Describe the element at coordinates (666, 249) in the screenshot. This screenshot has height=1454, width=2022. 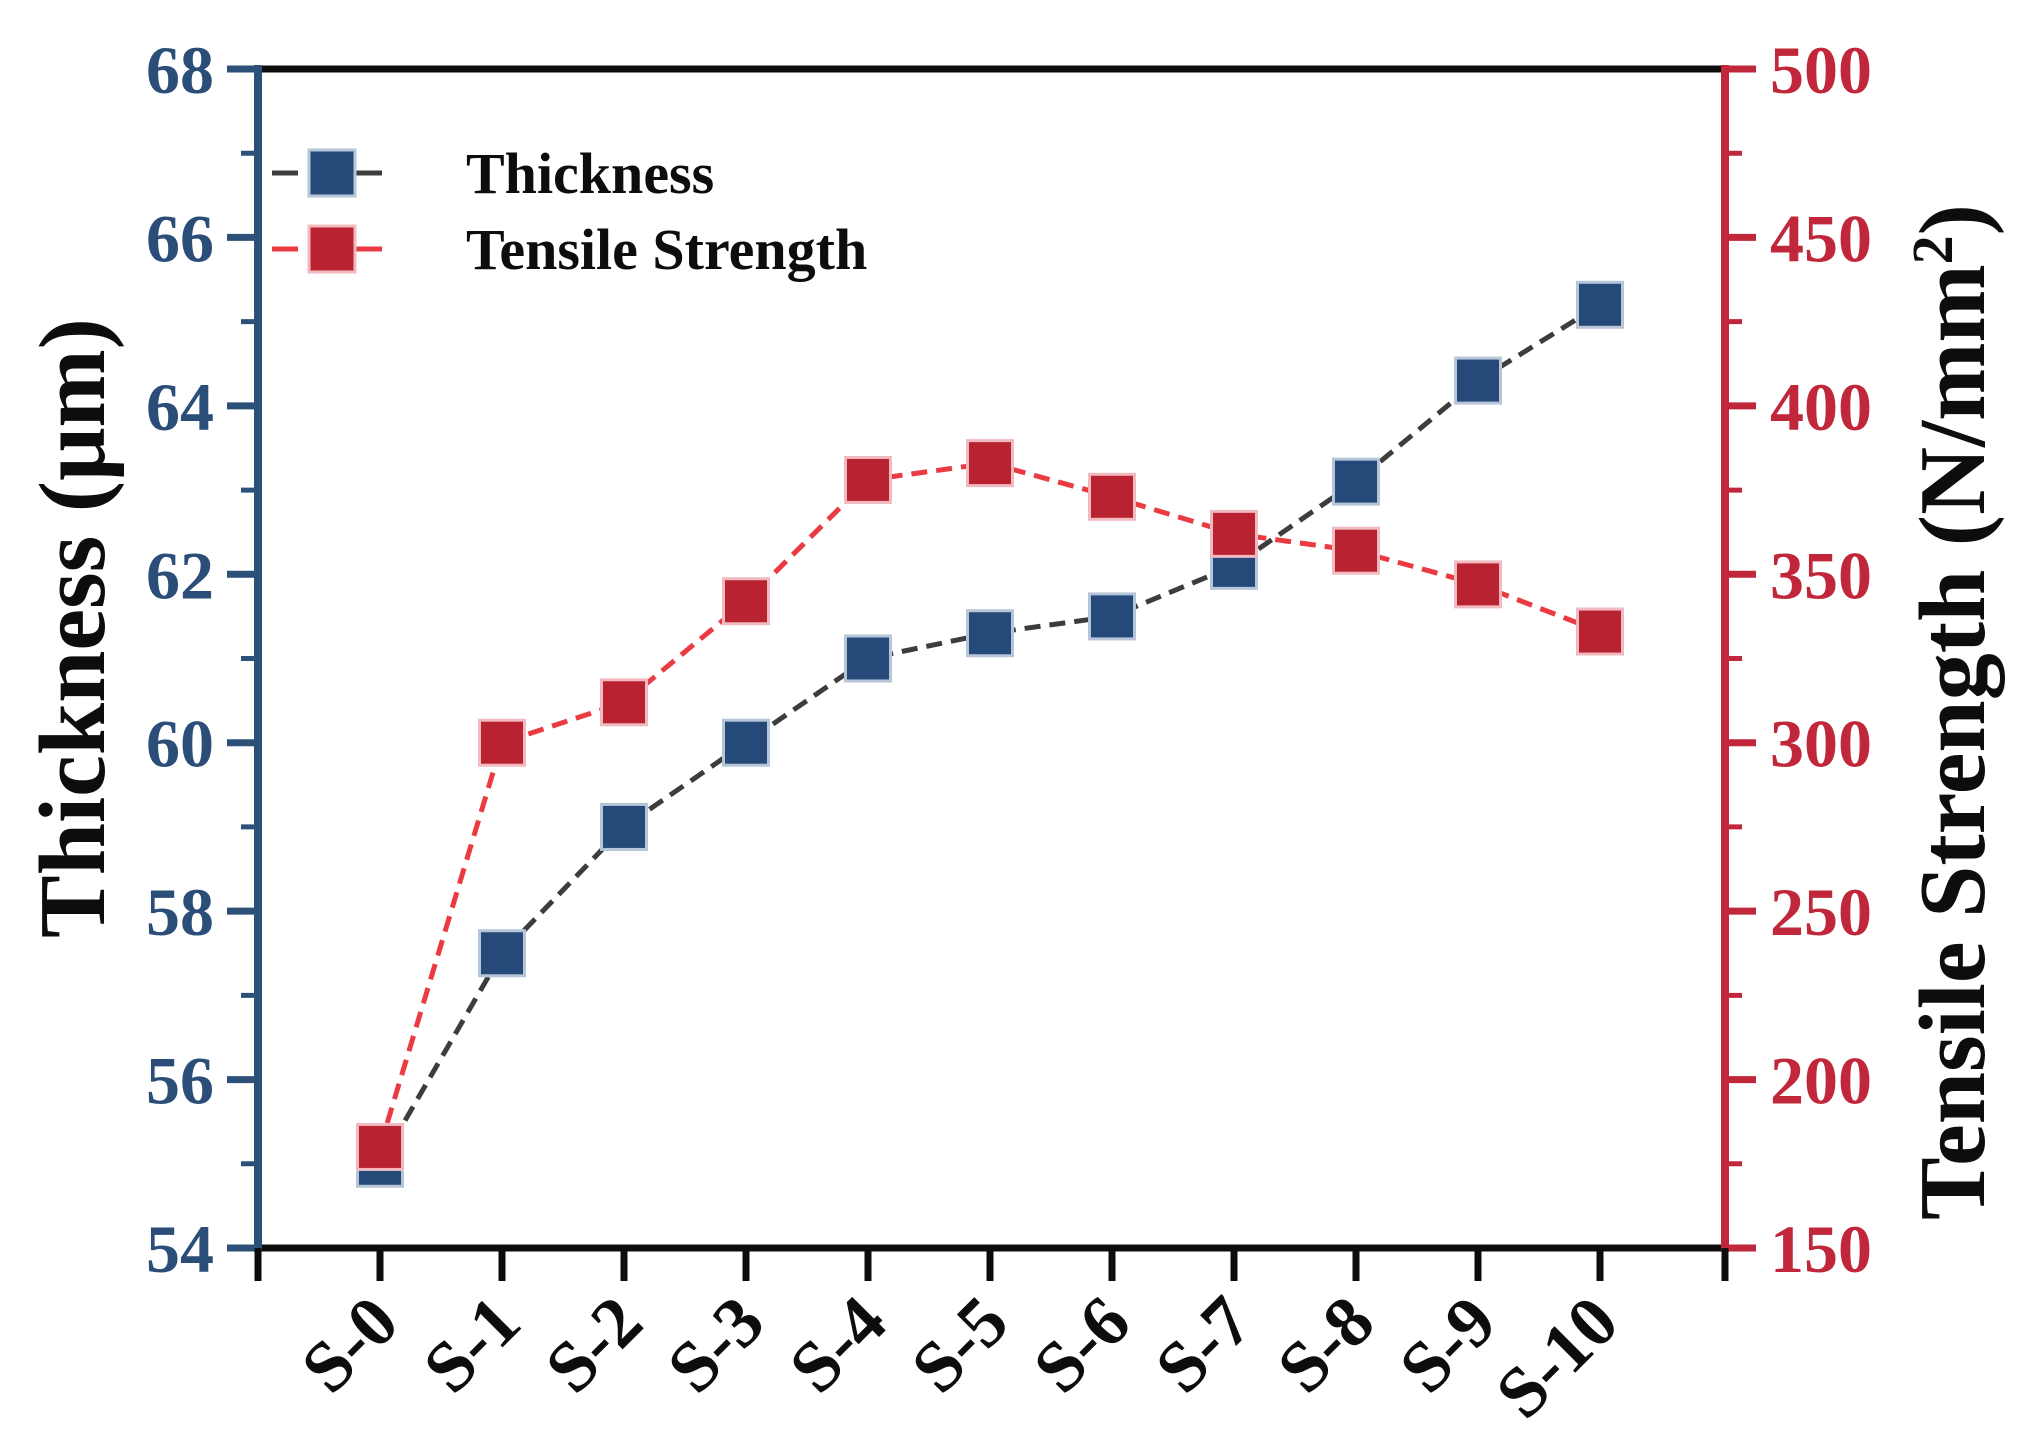
I see `legend-label-tensile-strength: Tensile Strength` at that location.